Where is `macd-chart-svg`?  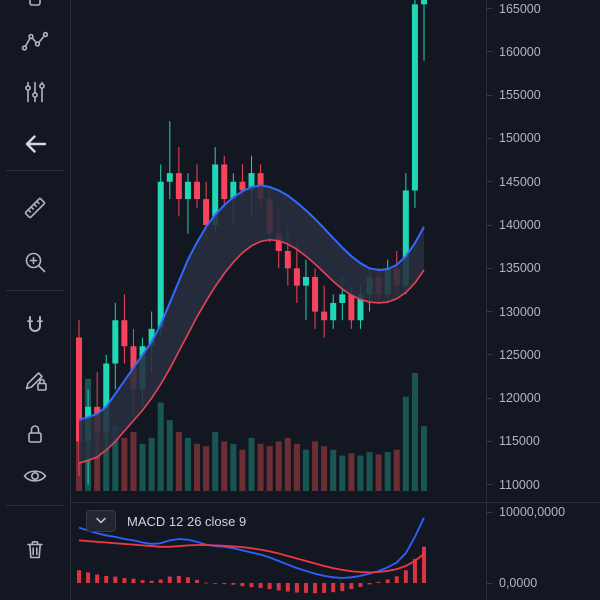 macd-chart-svg is located at coordinates (251, 555).